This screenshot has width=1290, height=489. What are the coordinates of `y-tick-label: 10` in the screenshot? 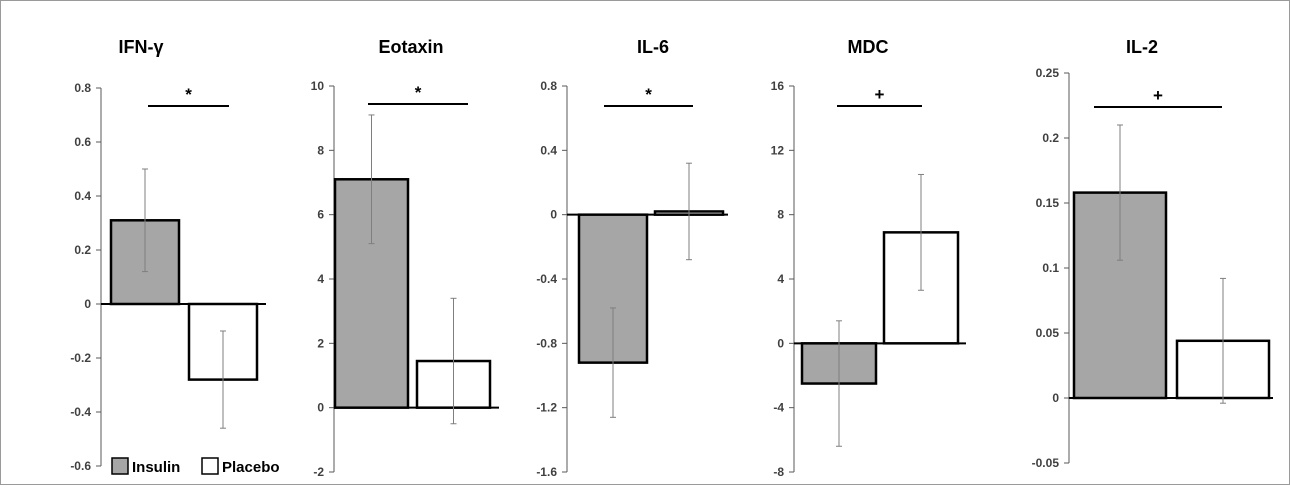 It's located at (318, 86).